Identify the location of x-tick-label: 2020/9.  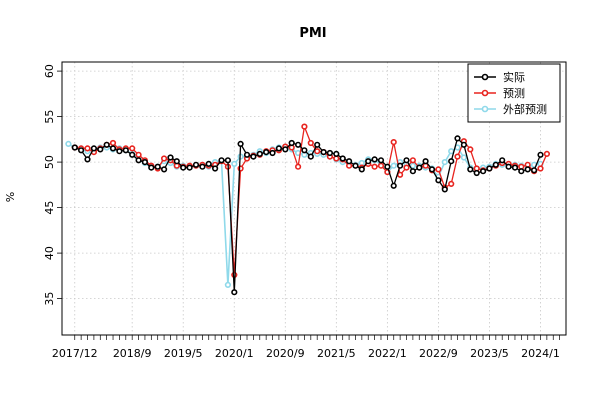
(285, 353).